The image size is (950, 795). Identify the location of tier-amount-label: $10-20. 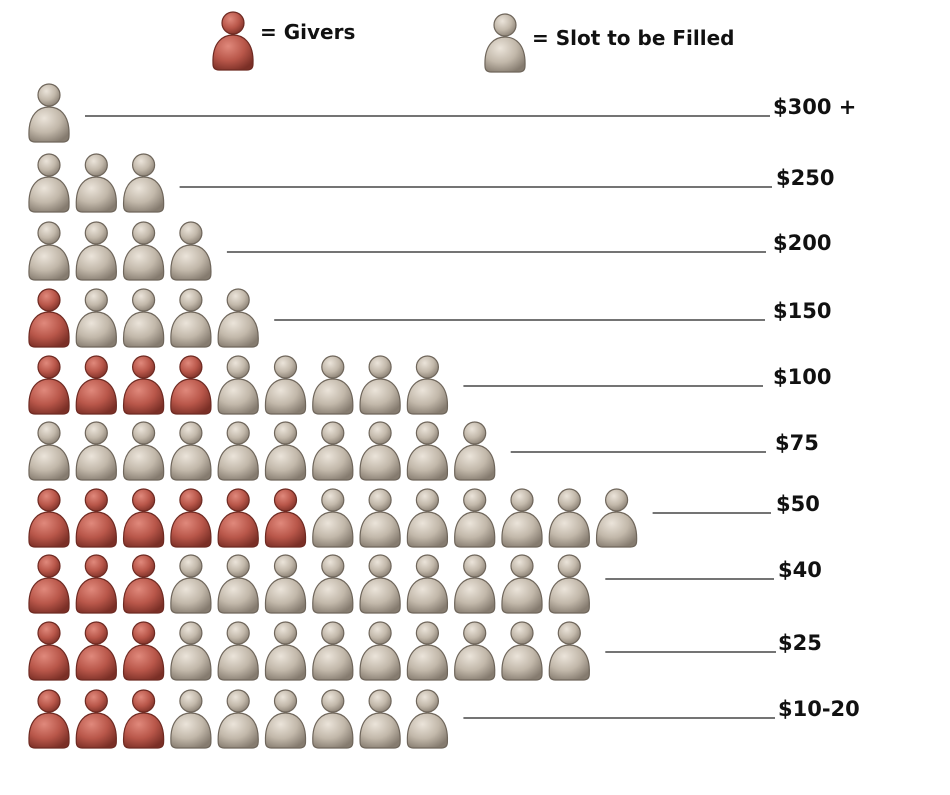
(819, 709).